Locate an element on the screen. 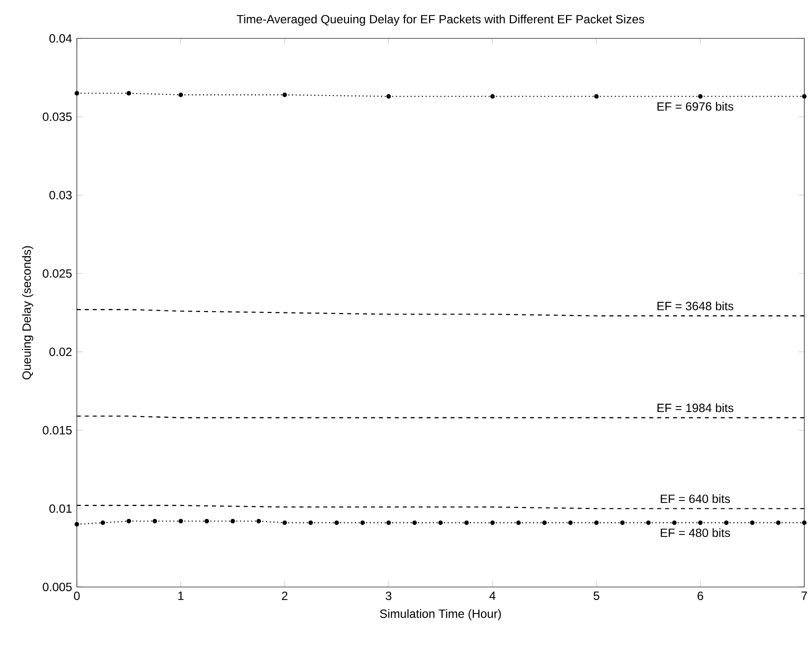 Image resolution: width=812 pixels, height=665 pixels. x-tick-label: 3 is located at coordinates (389, 596).